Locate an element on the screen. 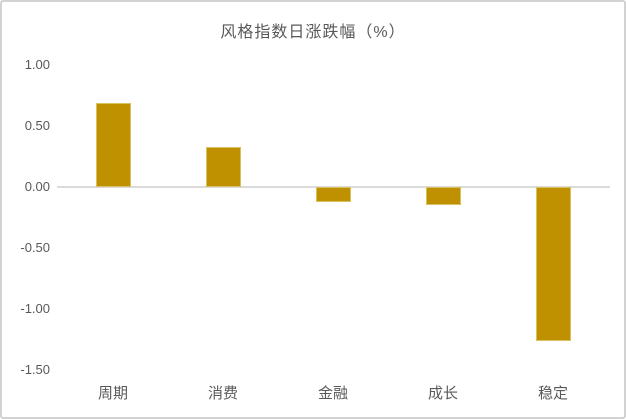  chart-title: 风格指数日涨跌幅（%） is located at coordinates (313, 32).